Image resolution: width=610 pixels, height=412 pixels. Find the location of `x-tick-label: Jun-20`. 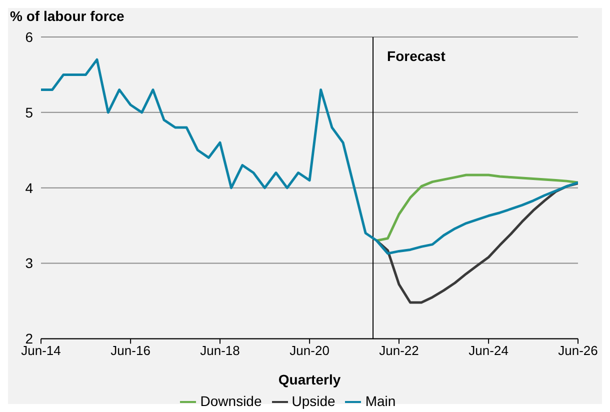

x-tick-label: Jun-20 is located at coordinates (310, 350).